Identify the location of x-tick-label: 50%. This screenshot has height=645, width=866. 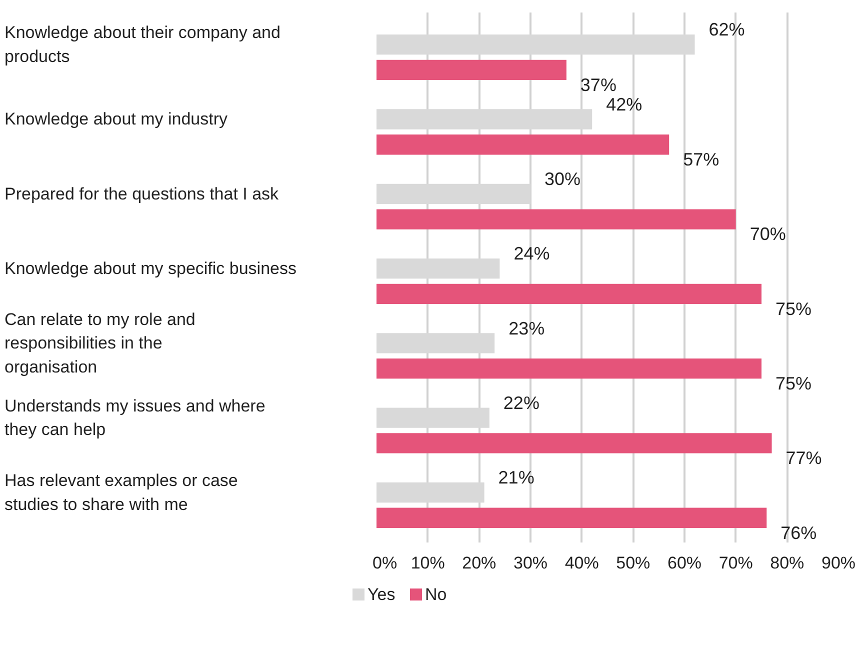
(633, 563).